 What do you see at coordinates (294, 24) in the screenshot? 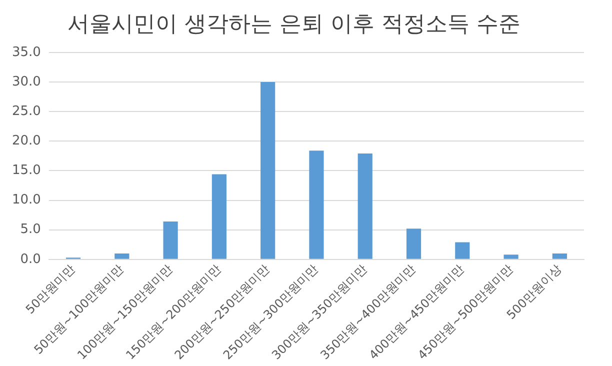
I see `chart-title: 서울시민이 생각하는 은퇴 이후 적정소득 수준` at bounding box center [294, 24].